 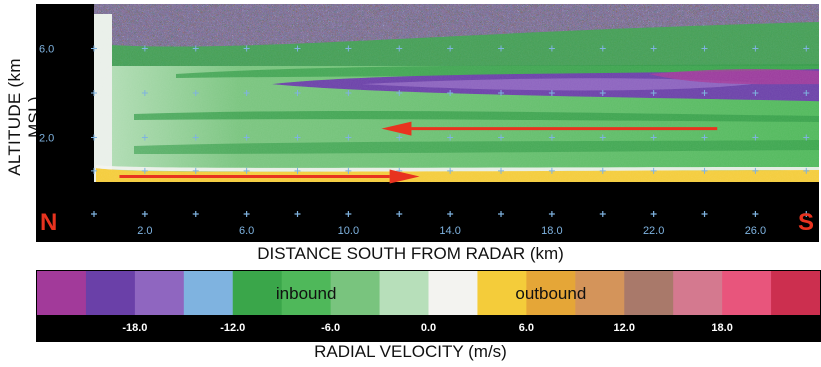 I want to click on colorbar-tick-label: -12.0, so click(x=232, y=328).